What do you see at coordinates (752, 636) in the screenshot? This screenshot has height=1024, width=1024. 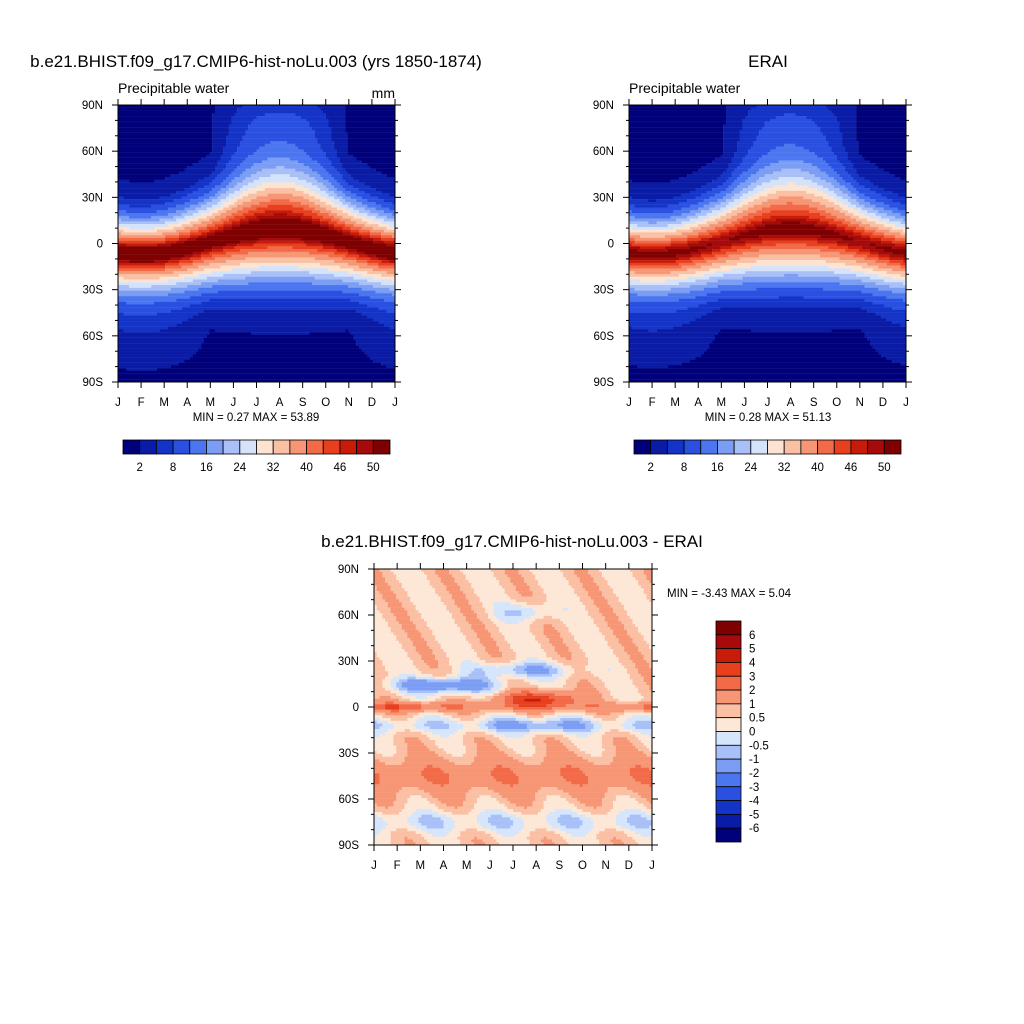 I see `panel-diff-colorbar-tick-label: 6` at bounding box center [752, 636].